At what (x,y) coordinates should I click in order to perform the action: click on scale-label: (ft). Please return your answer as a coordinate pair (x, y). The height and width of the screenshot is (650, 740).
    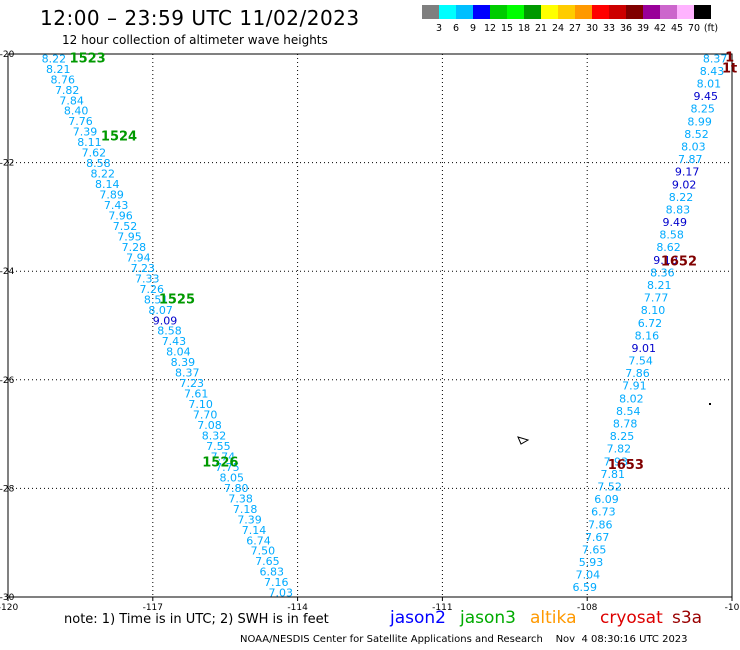
    Looking at the image, I should click on (711, 28).